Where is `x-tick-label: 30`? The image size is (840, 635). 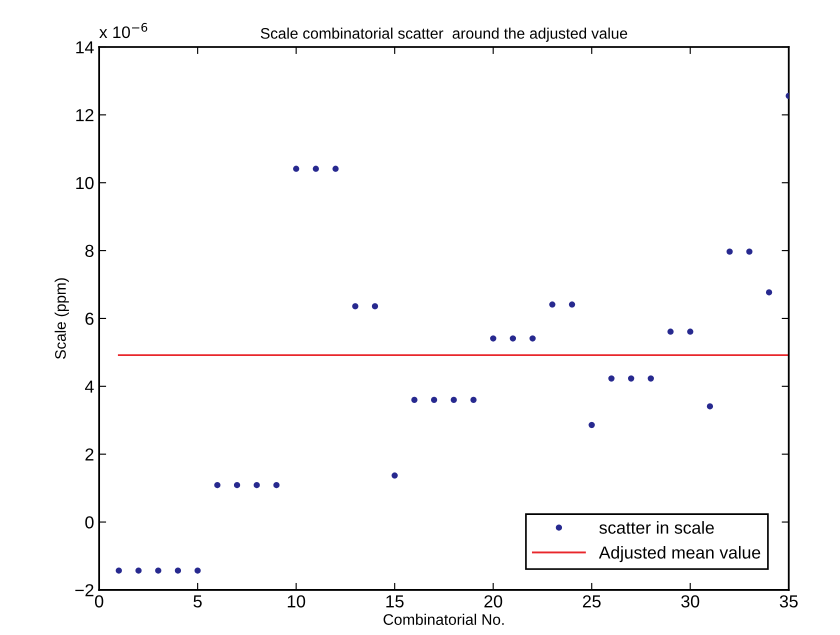 x-tick-label: 30 is located at coordinates (690, 601).